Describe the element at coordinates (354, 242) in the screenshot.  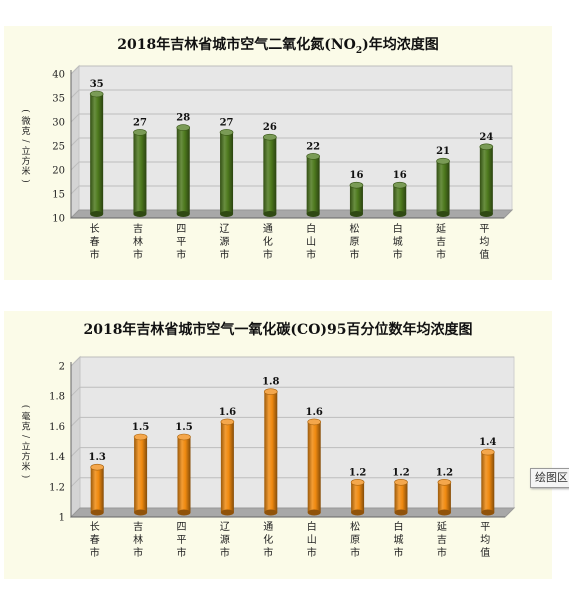
I see `x-tick-label-char: 原` at that location.